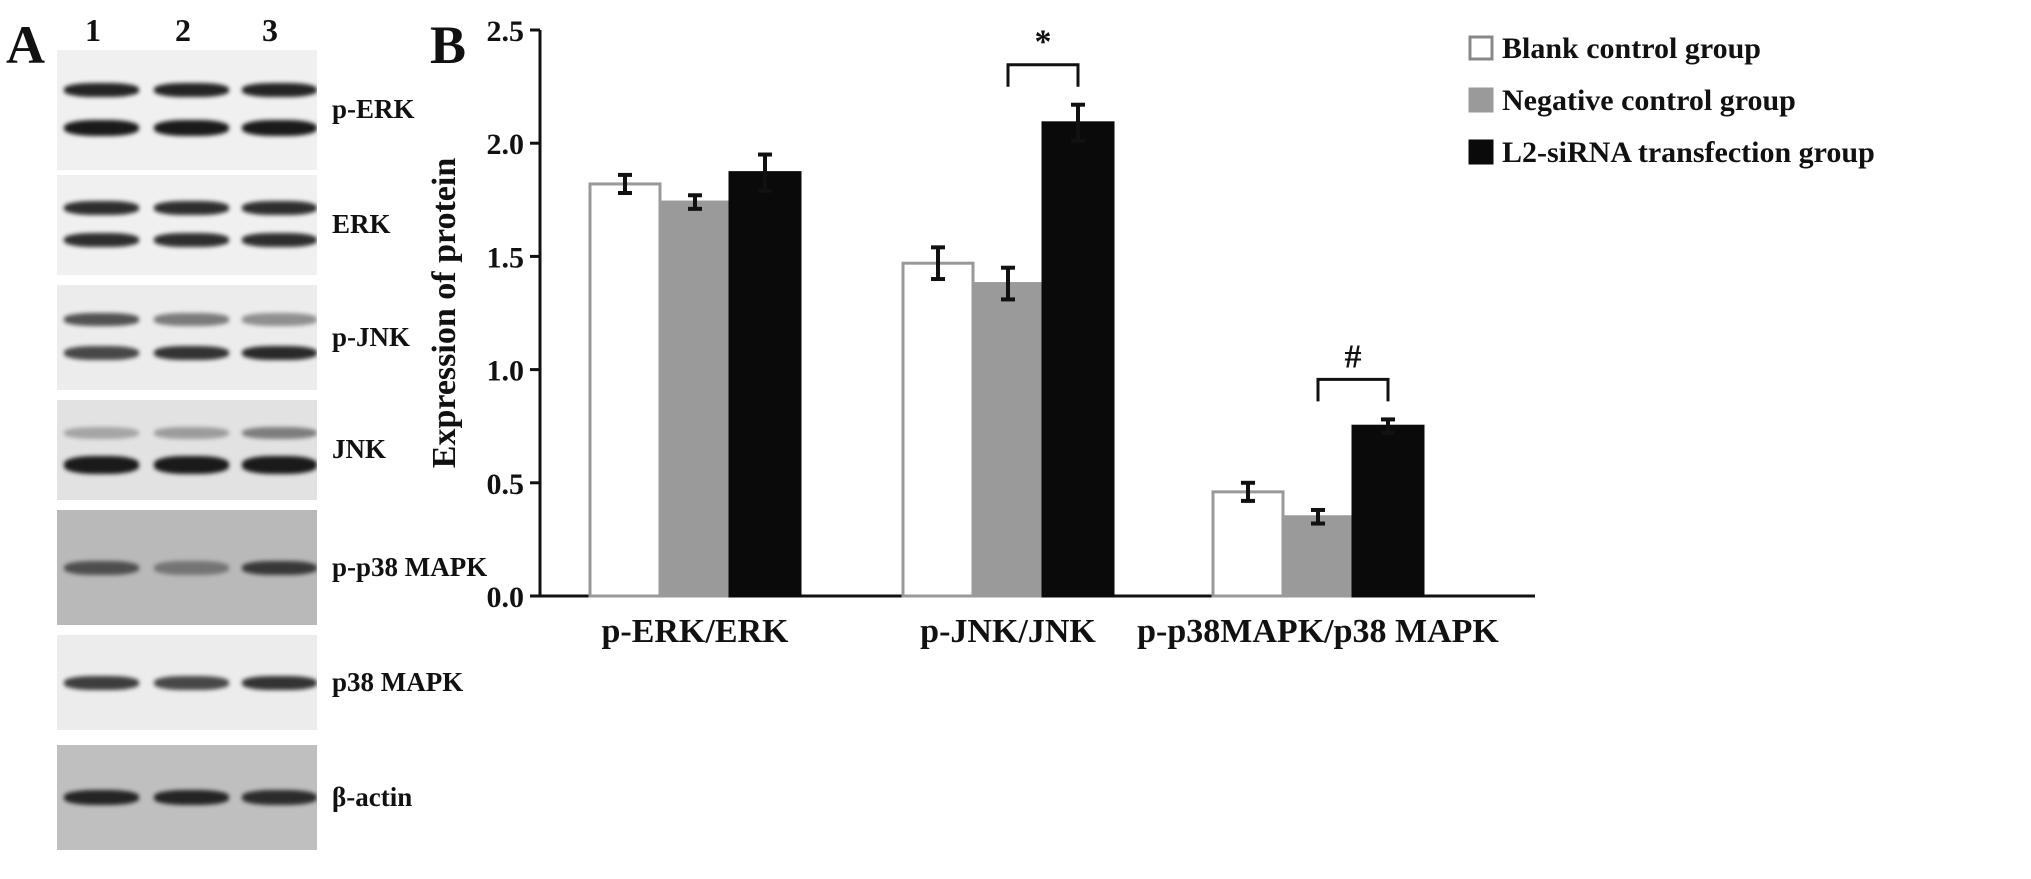  I want to click on lane-label-3: 3, so click(270, 30).